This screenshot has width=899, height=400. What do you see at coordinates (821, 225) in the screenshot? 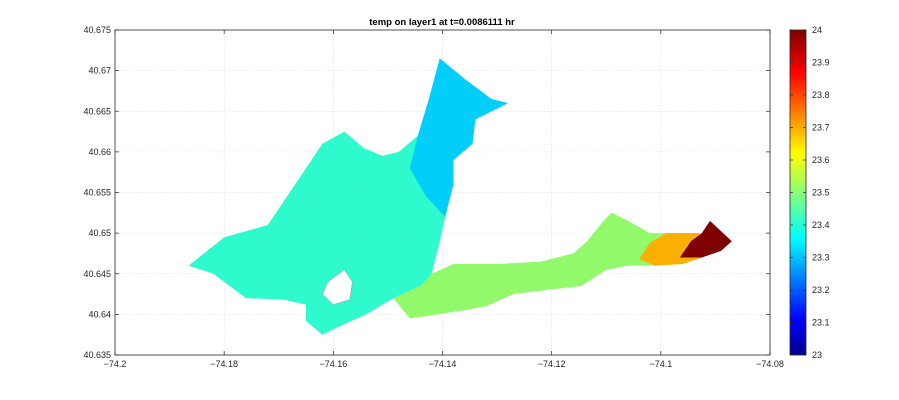
I see `colorbar-tick-label: 23.4` at bounding box center [821, 225].